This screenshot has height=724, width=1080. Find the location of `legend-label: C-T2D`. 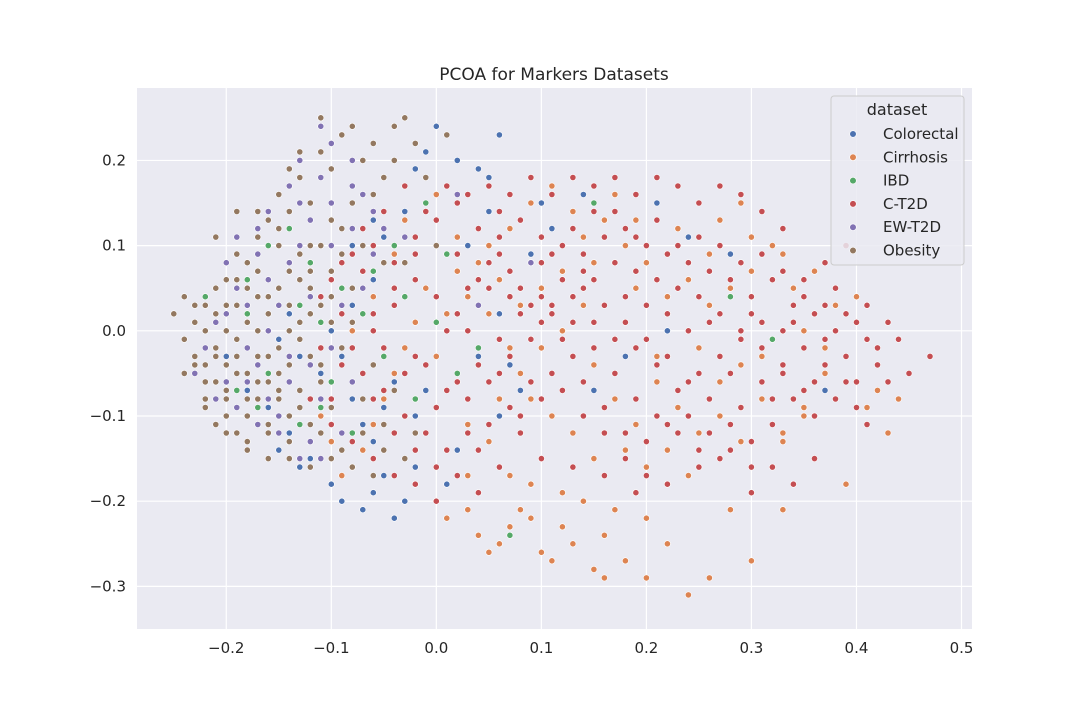

legend-label: C-T2D is located at coordinates (905, 204).